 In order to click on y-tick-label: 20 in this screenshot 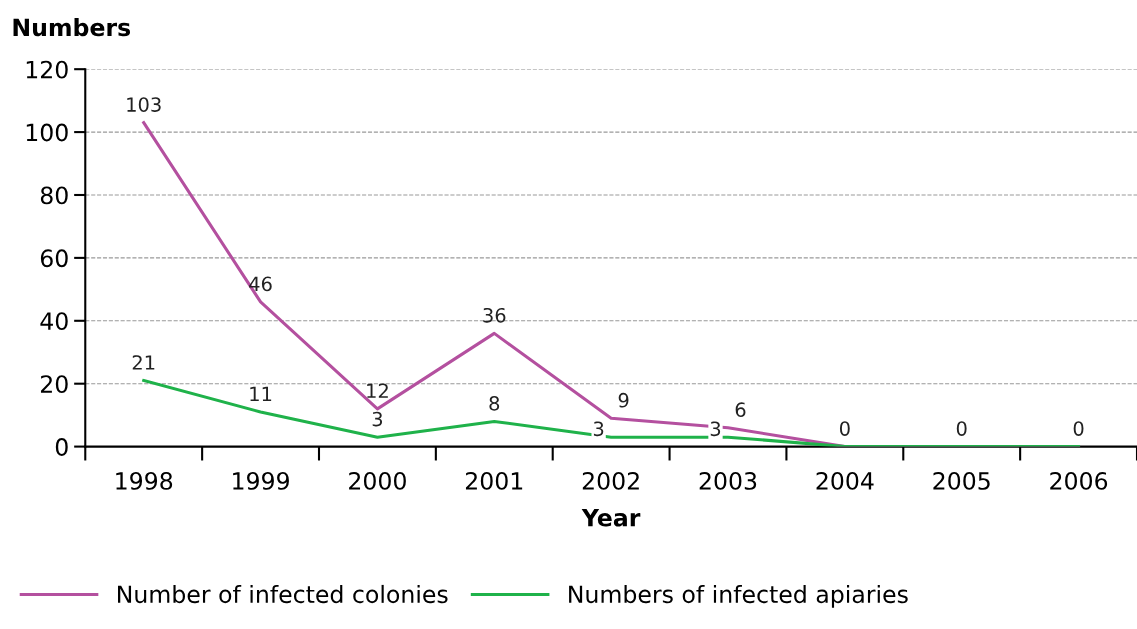, I will do `click(54, 384)`.